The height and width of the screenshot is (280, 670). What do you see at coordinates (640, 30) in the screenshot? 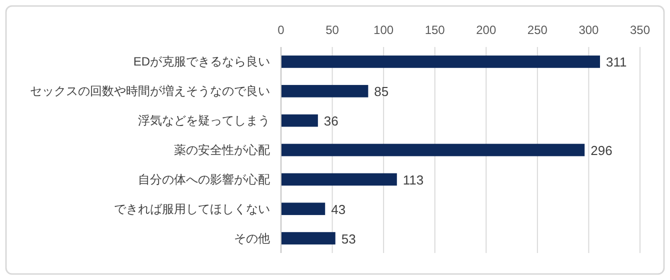
I see `x-tick-label: 350` at bounding box center [640, 30].